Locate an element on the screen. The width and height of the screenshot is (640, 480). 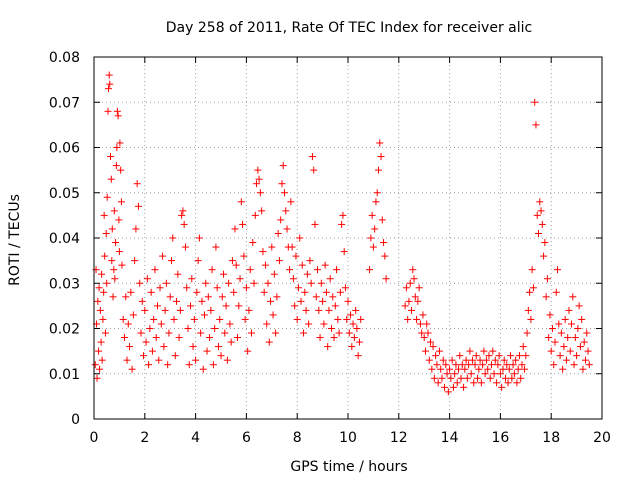
y-tick-label: 0.02 is located at coordinates (64, 330).